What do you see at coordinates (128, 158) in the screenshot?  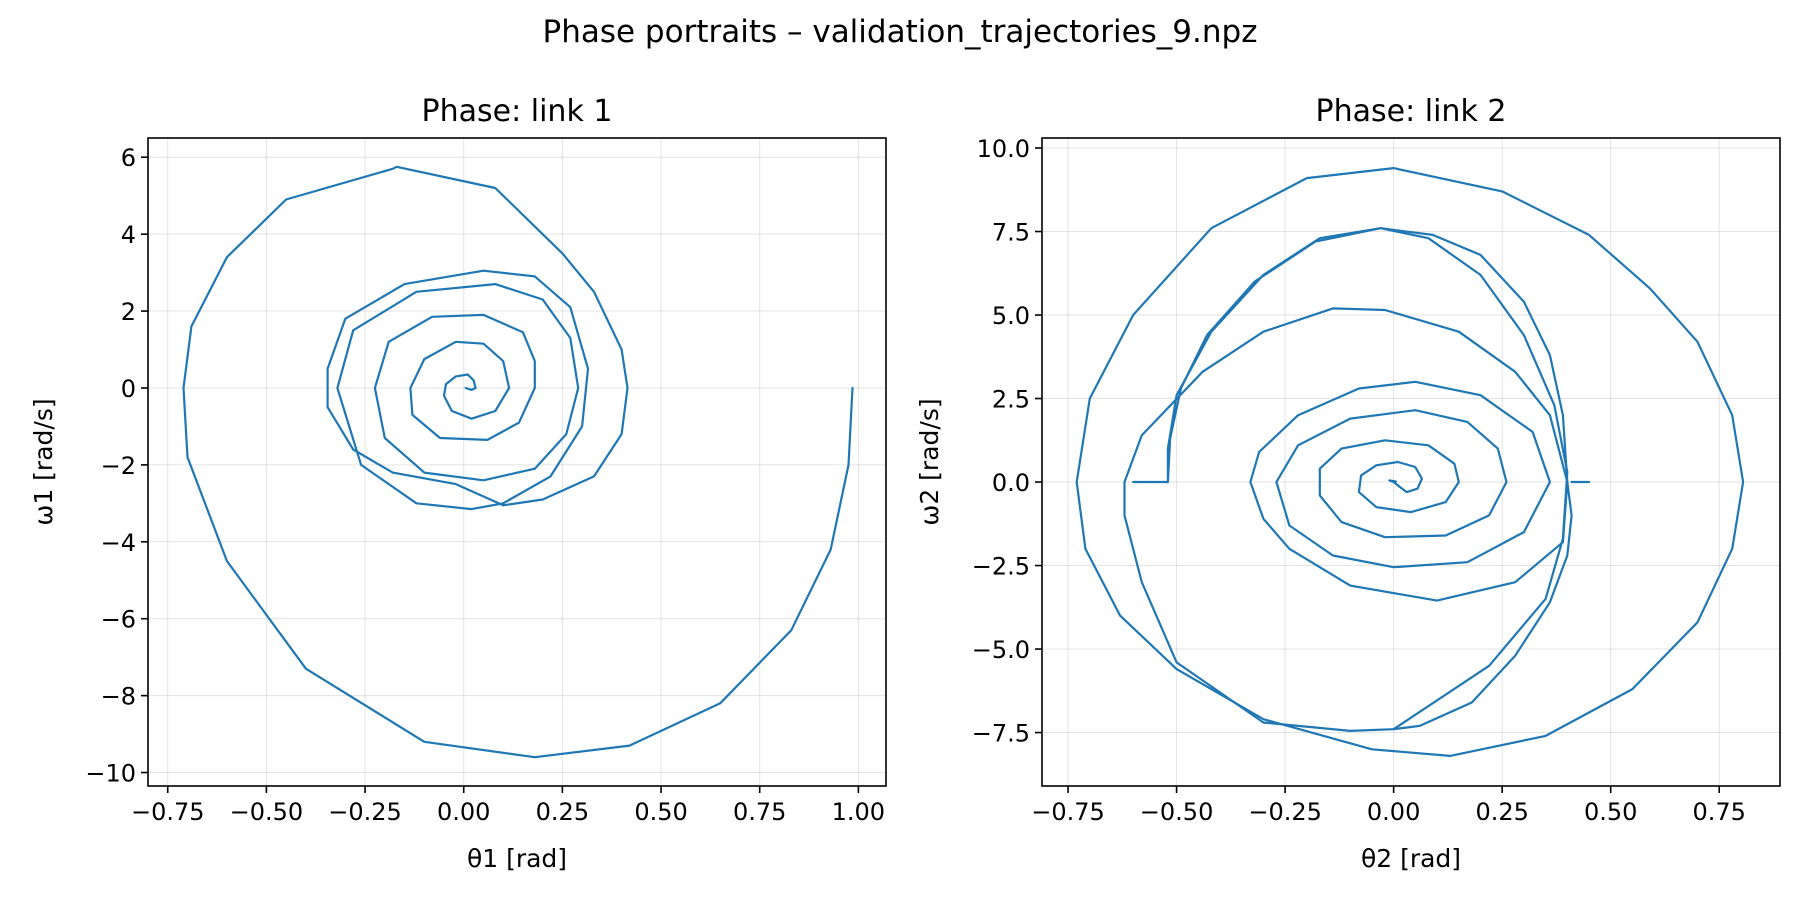 I see `y-tick-label: 6` at bounding box center [128, 158].